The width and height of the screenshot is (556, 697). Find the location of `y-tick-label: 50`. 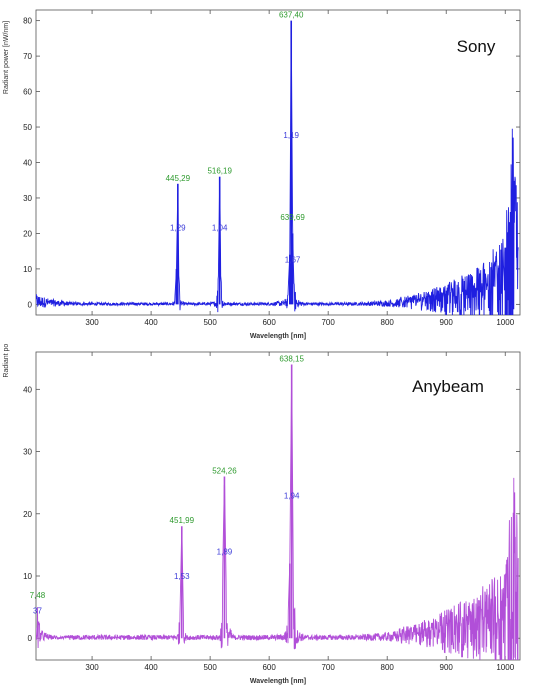

y-tick-label: 50 is located at coordinates (27, 127).